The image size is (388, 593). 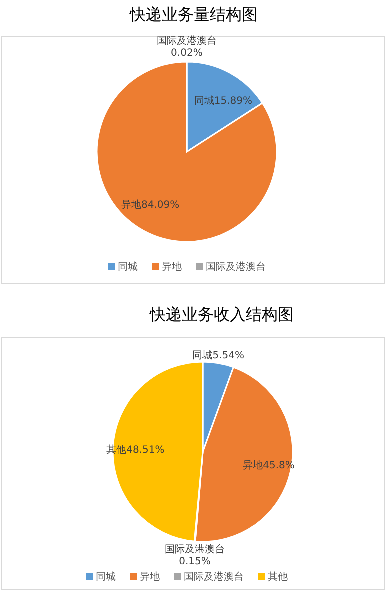 I want to click on data-label: 0.02%, so click(x=187, y=53).